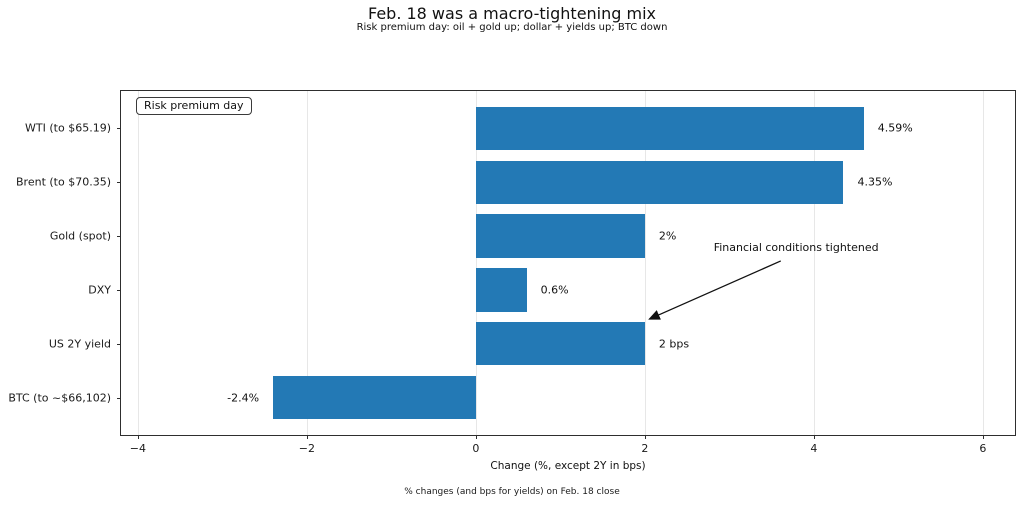 The image size is (1024, 505). I want to click on value-label: 2 bps, so click(674, 344).